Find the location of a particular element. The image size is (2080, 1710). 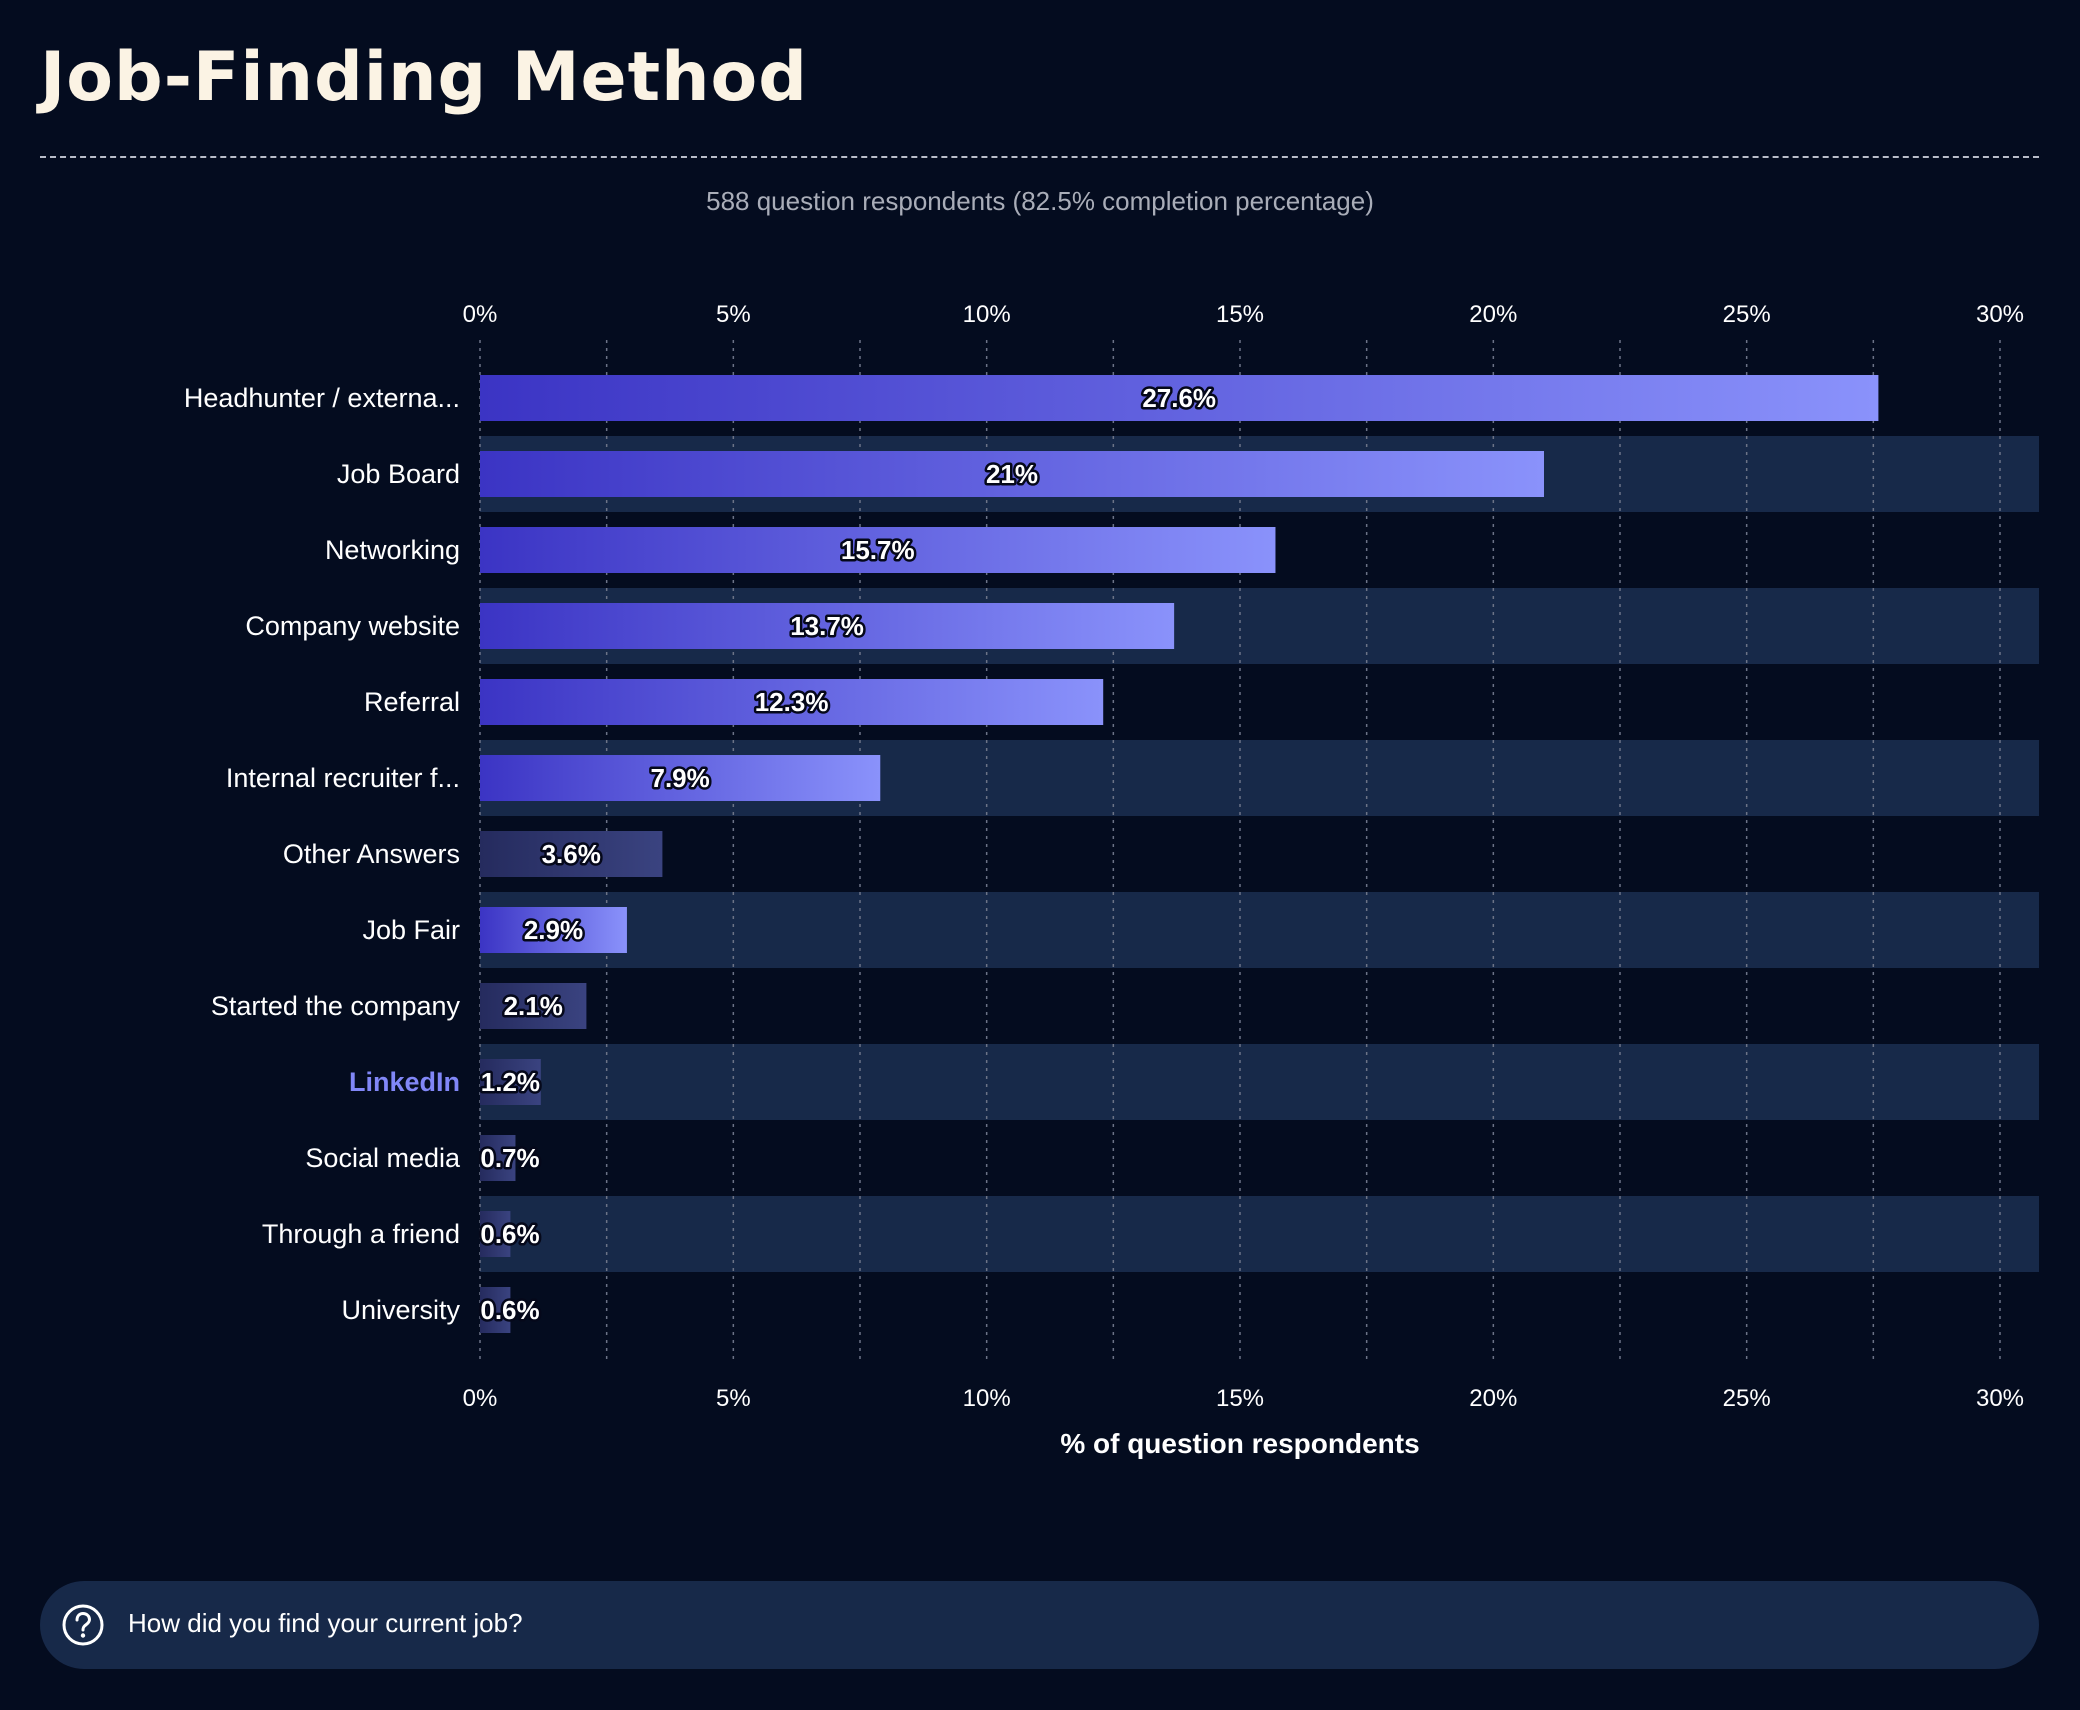

tick-label-top: 25% is located at coordinates (1747, 314).